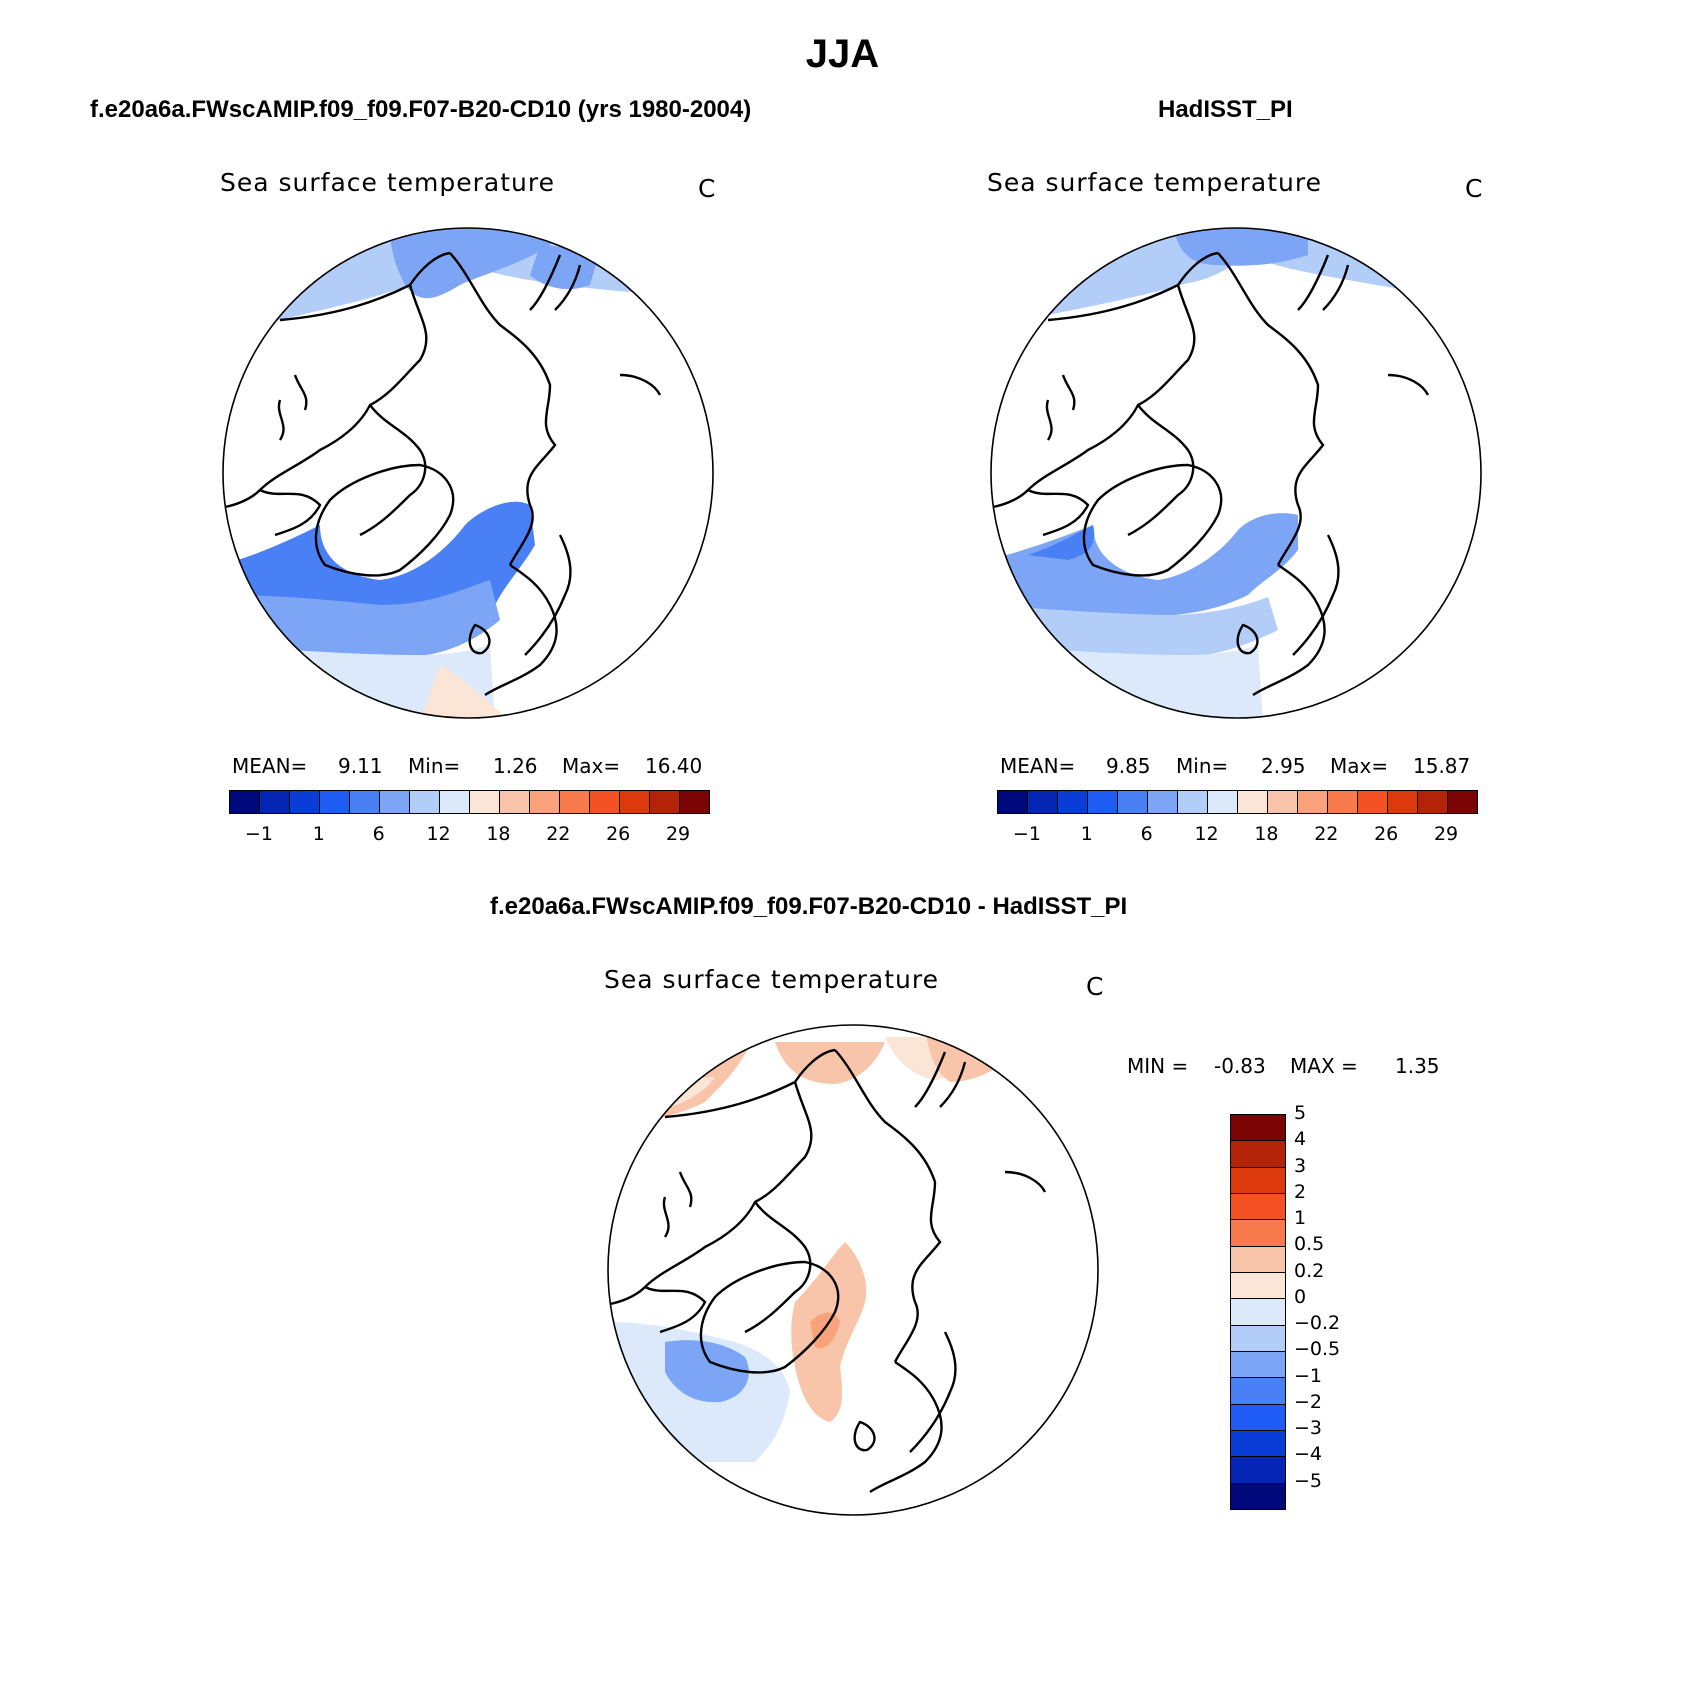 The image size is (1685, 1683). What do you see at coordinates (1417, 1066) in the screenshot?
I see `diff-max-value: 1.35` at bounding box center [1417, 1066].